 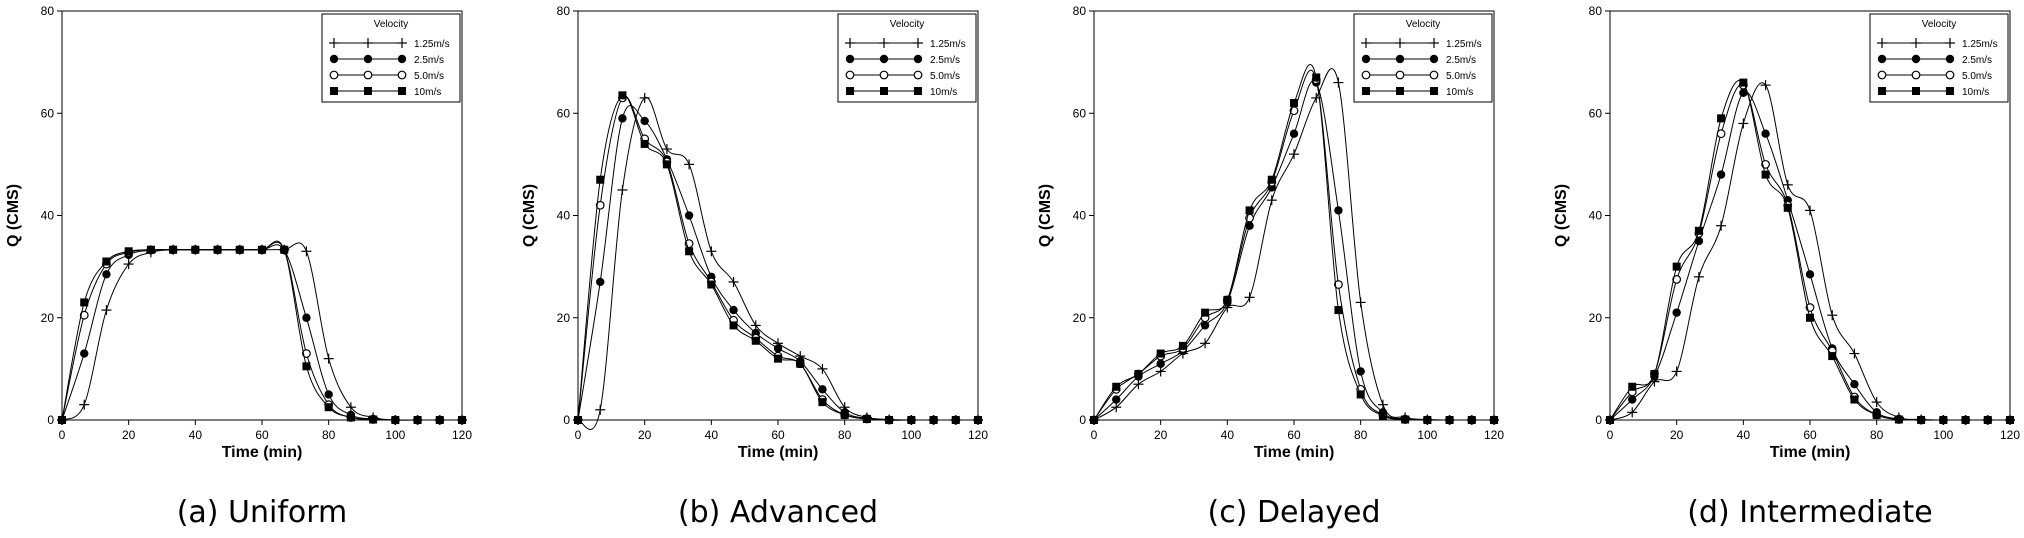 I want to click on series-1.25m/s, so click(x=262, y=333).